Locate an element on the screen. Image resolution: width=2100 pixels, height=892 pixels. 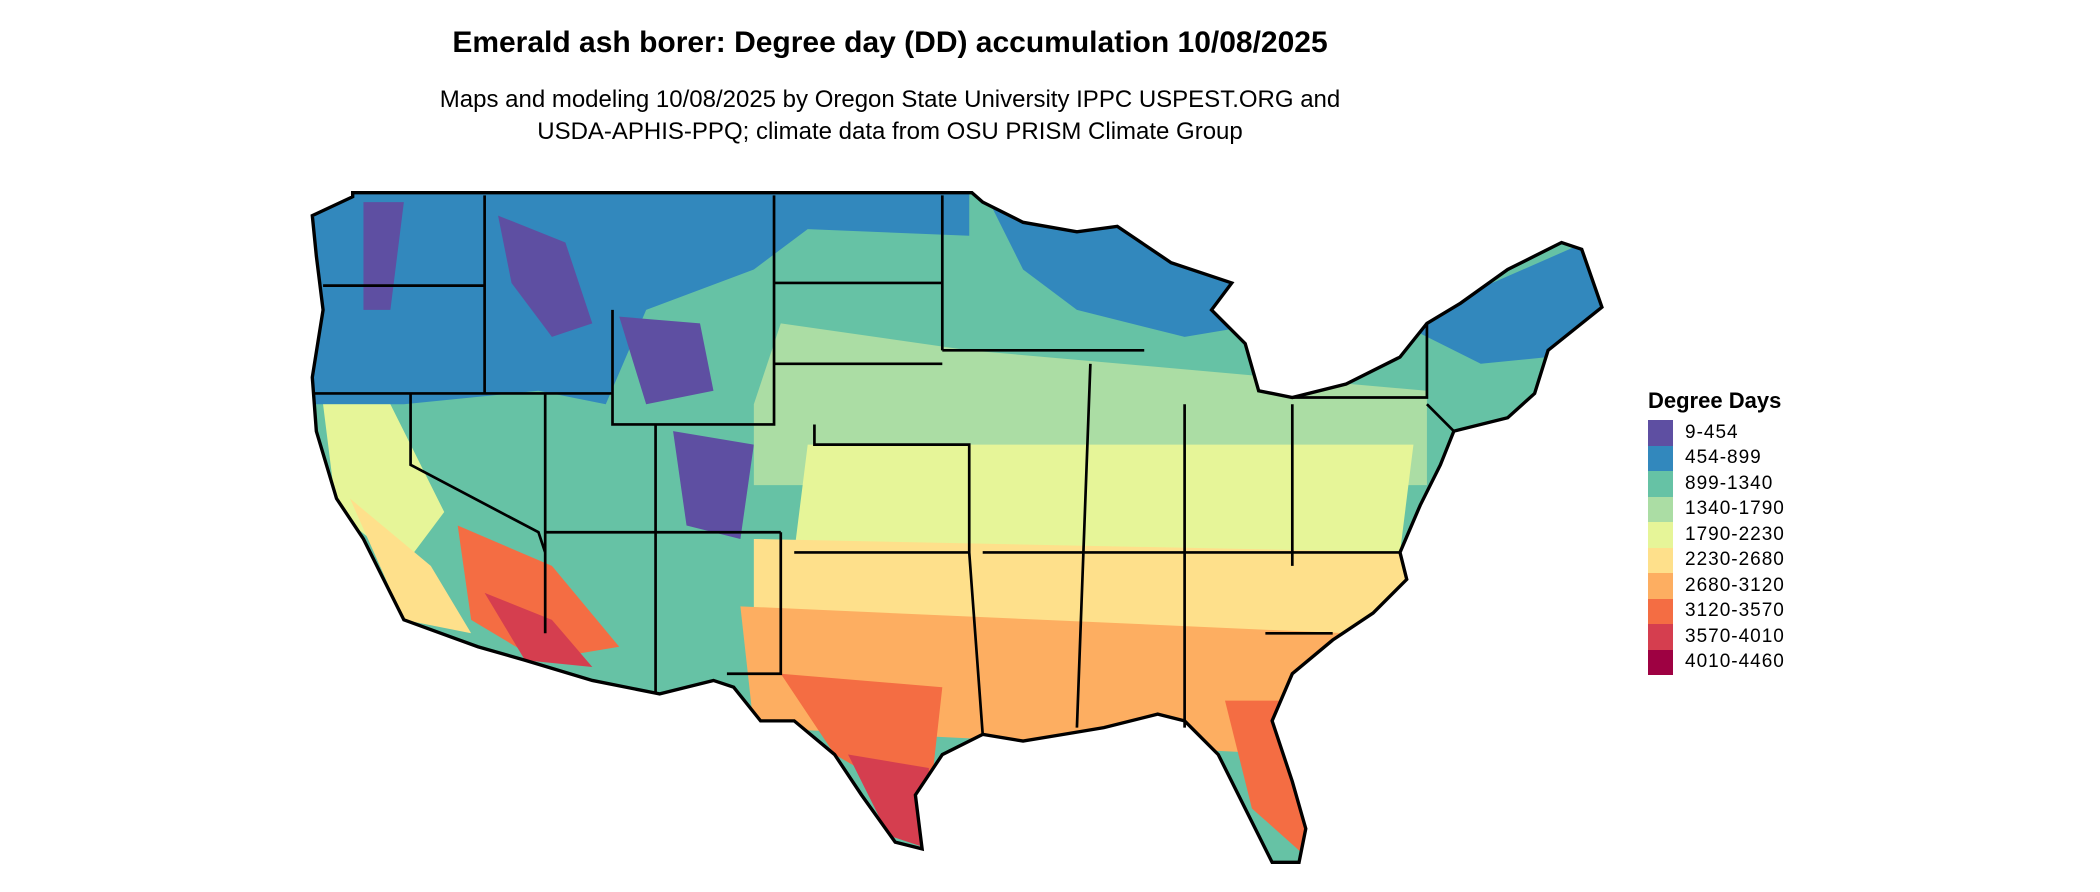
legend-label: 454-899 is located at coordinates (1723, 458).